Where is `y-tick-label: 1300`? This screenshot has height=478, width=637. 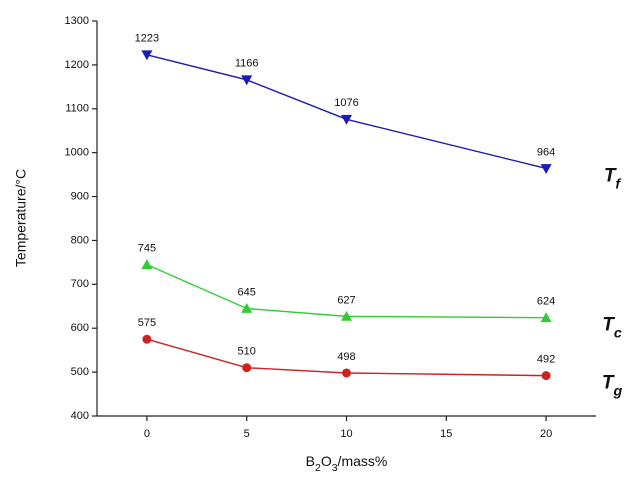
y-tick-label: 1300 is located at coordinates (77, 21).